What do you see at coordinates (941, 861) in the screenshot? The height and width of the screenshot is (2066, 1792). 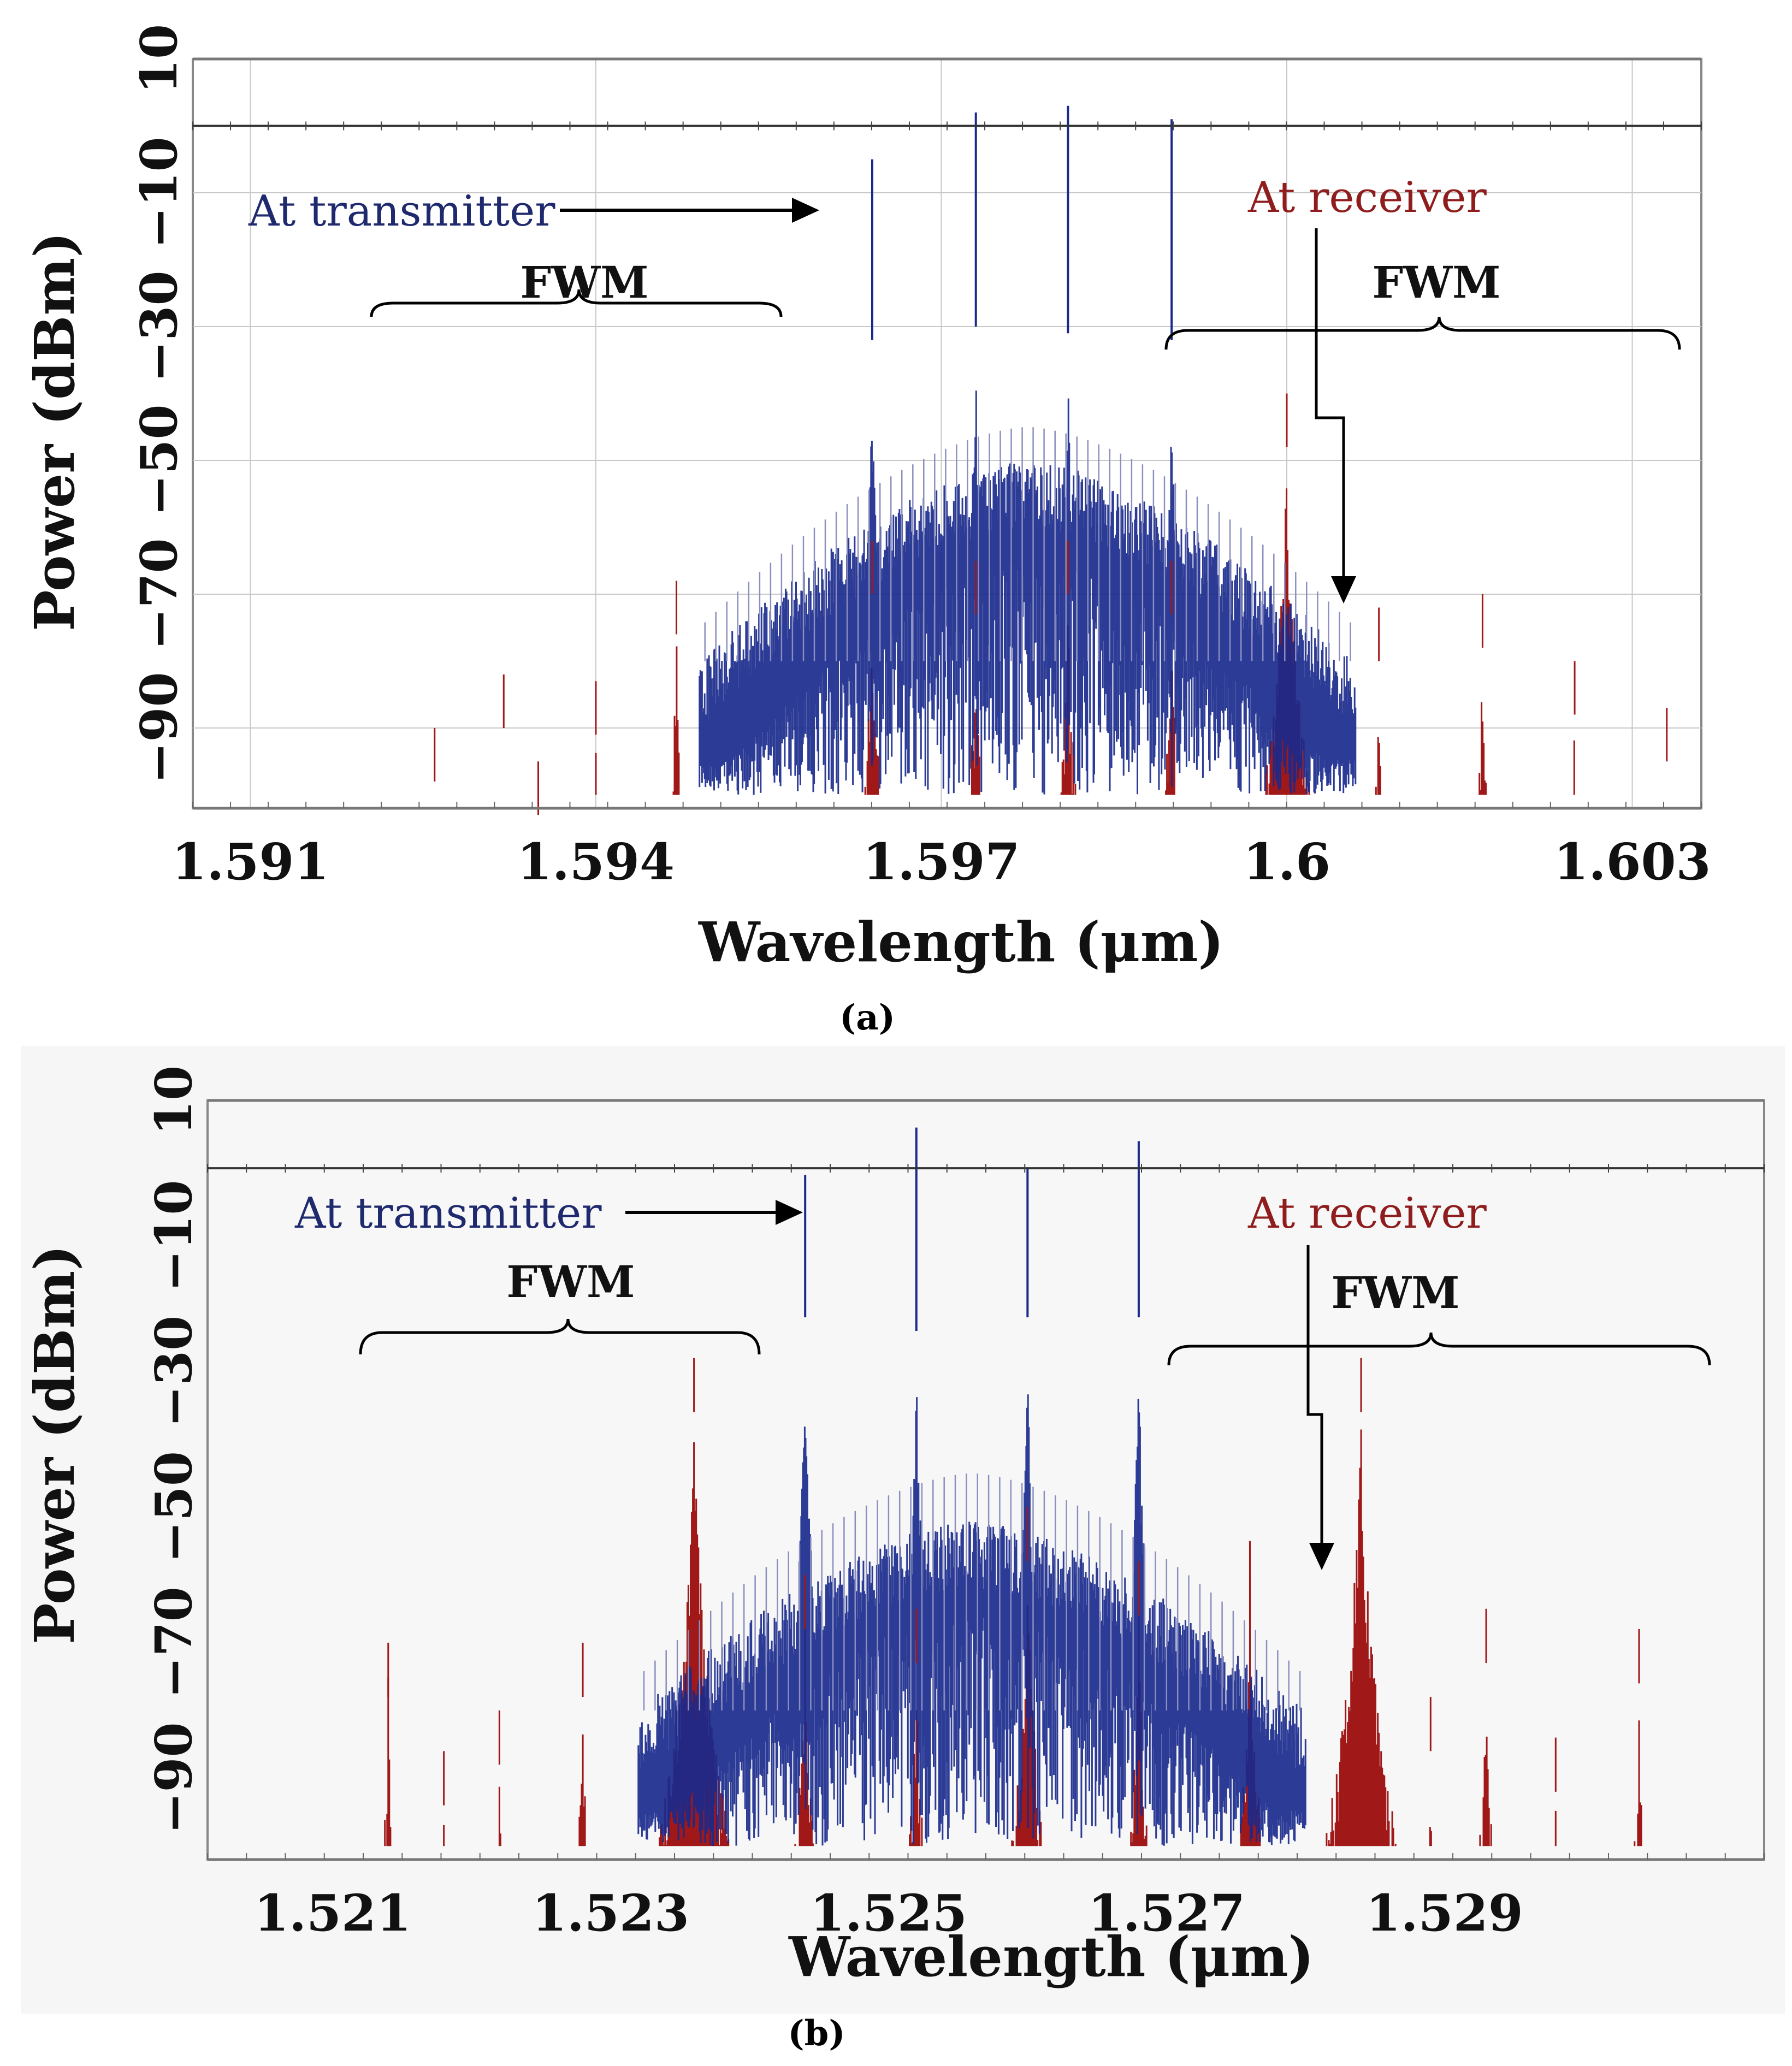 I see `panel-a-x-tick-label: 1.597` at bounding box center [941, 861].